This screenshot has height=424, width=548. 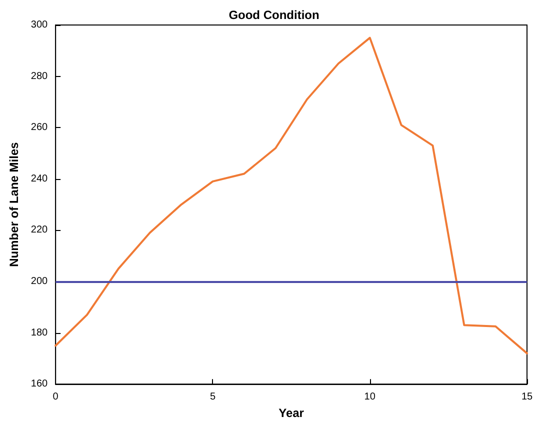 What do you see at coordinates (274, 15) in the screenshot?
I see `chart-title: Good Condition` at bounding box center [274, 15].